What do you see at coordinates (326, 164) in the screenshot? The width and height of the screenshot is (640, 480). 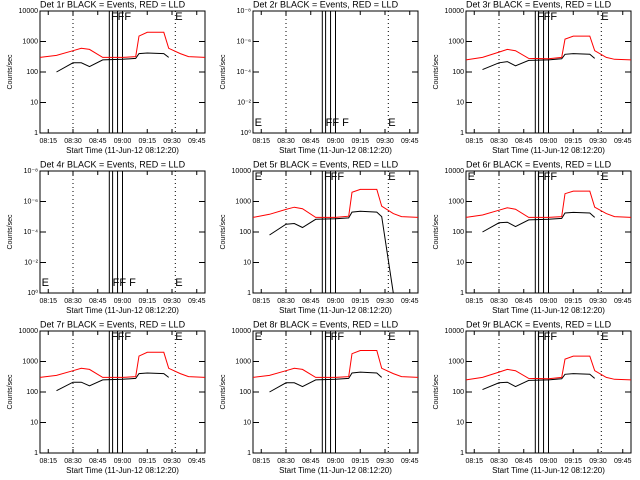 I see `chart-title: Det 5r BLACK = Events, RED = LLD` at bounding box center [326, 164].